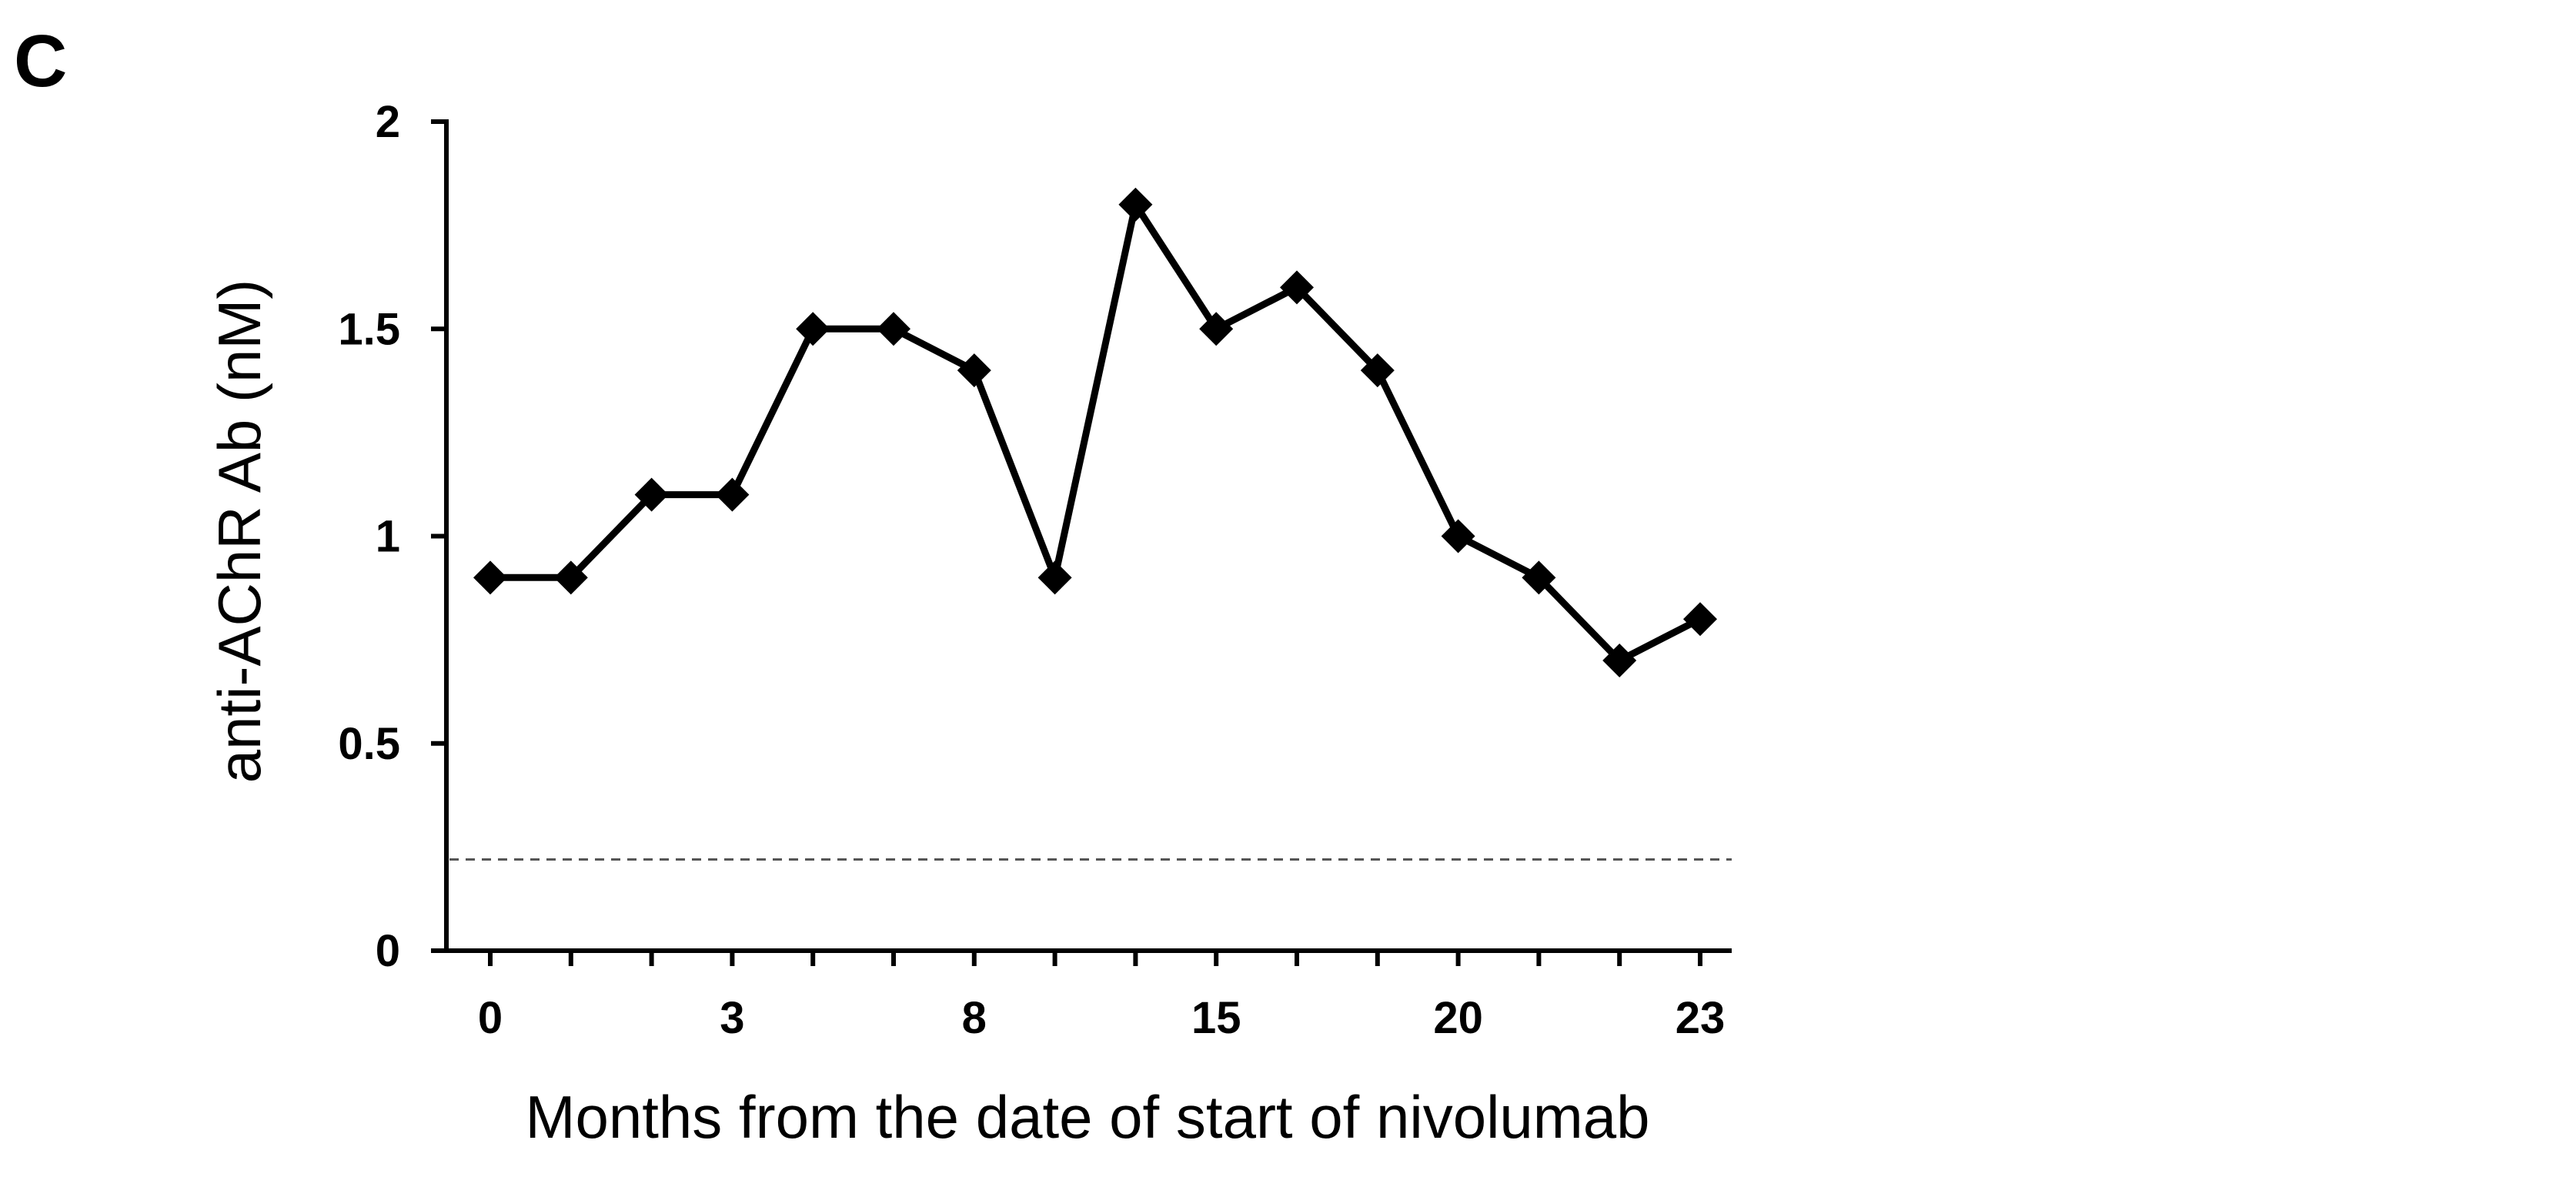 This screenshot has width=2576, height=1177. What do you see at coordinates (369, 329) in the screenshot?
I see `y-tick-label: 1.5` at bounding box center [369, 329].